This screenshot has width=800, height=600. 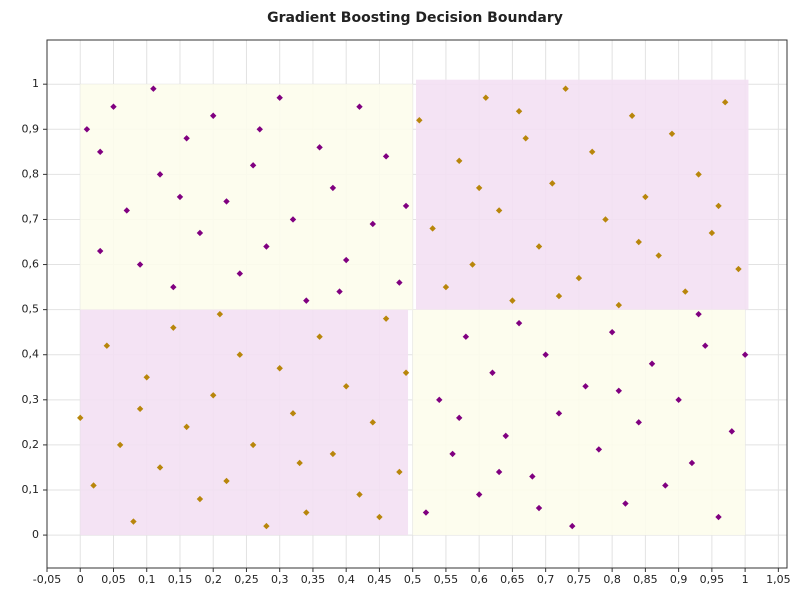 What do you see at coordinates (446, 579) in the screenshot?
I see `x-tick-label: 0,55` at bounding box center [446, 579].